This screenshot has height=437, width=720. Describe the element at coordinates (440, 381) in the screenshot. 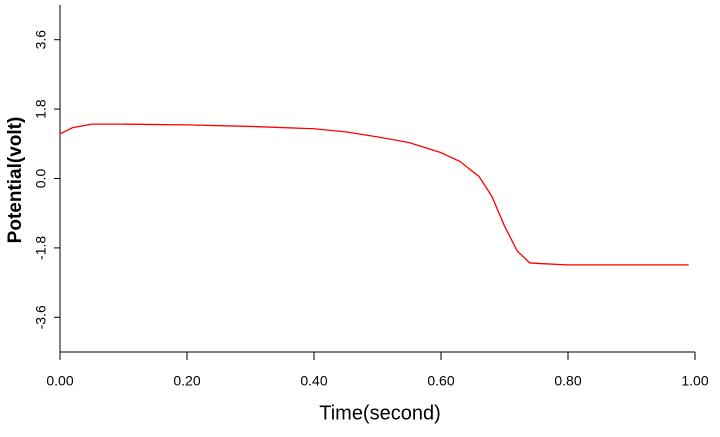

I see `x-tick-label: 0.60` at that location.